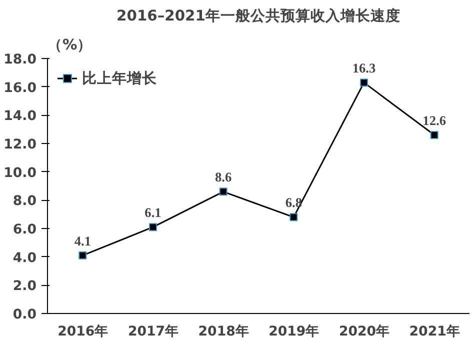  What do you see at coordinates (83, 240) in the screenshot?
I see `data-label: 4.1` at bounding box center [83, 240].